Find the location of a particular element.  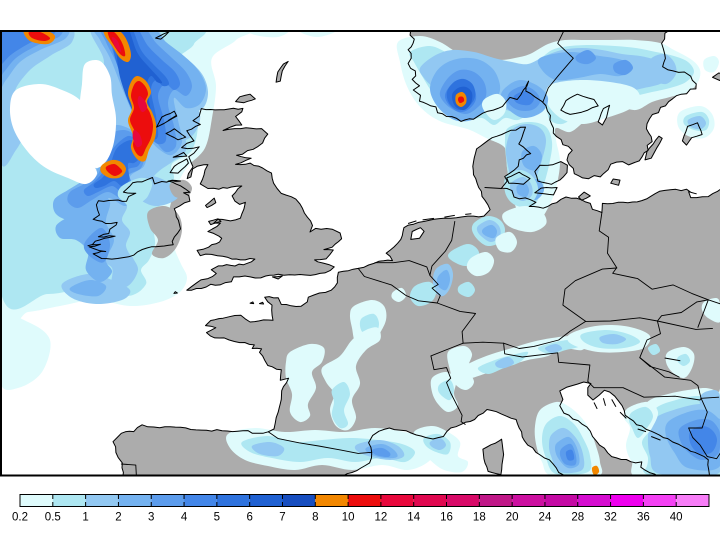

svg-text: 4 is located at coordinates (184, 518).